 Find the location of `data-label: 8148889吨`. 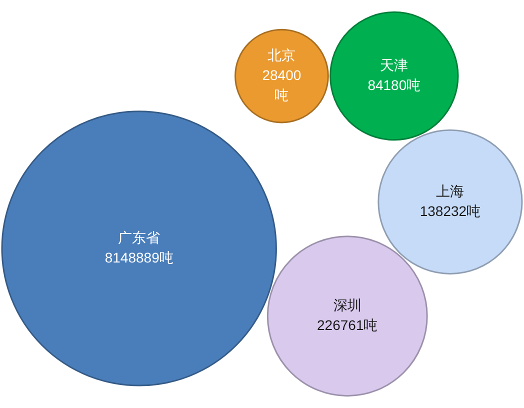

data-label: 8148889吨 is located at coordinates (139, 257).